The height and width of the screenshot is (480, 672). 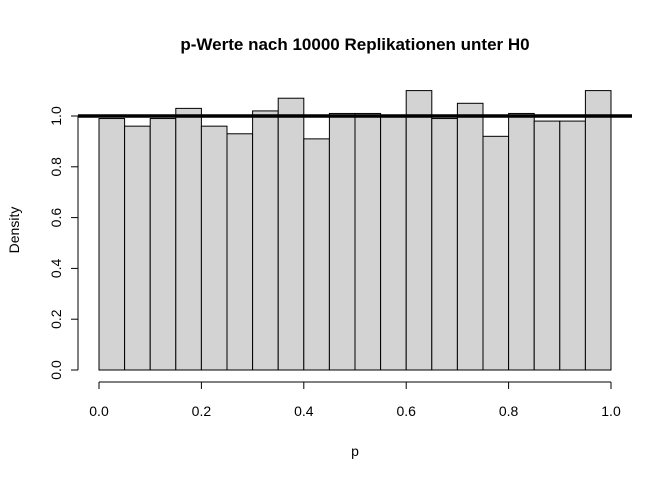 What do you see at coordinates (355, 451) in the screenshot?
I see `x-axis-label: p` at bounding box center [355, 451].